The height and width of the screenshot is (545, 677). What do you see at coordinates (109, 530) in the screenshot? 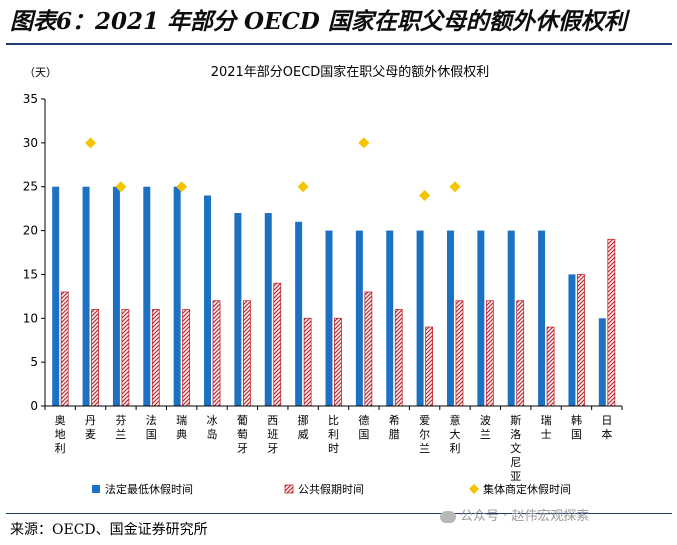
I see `source-note: 来源：OECD、国金证券研究所` at bounding box center [109, 530].